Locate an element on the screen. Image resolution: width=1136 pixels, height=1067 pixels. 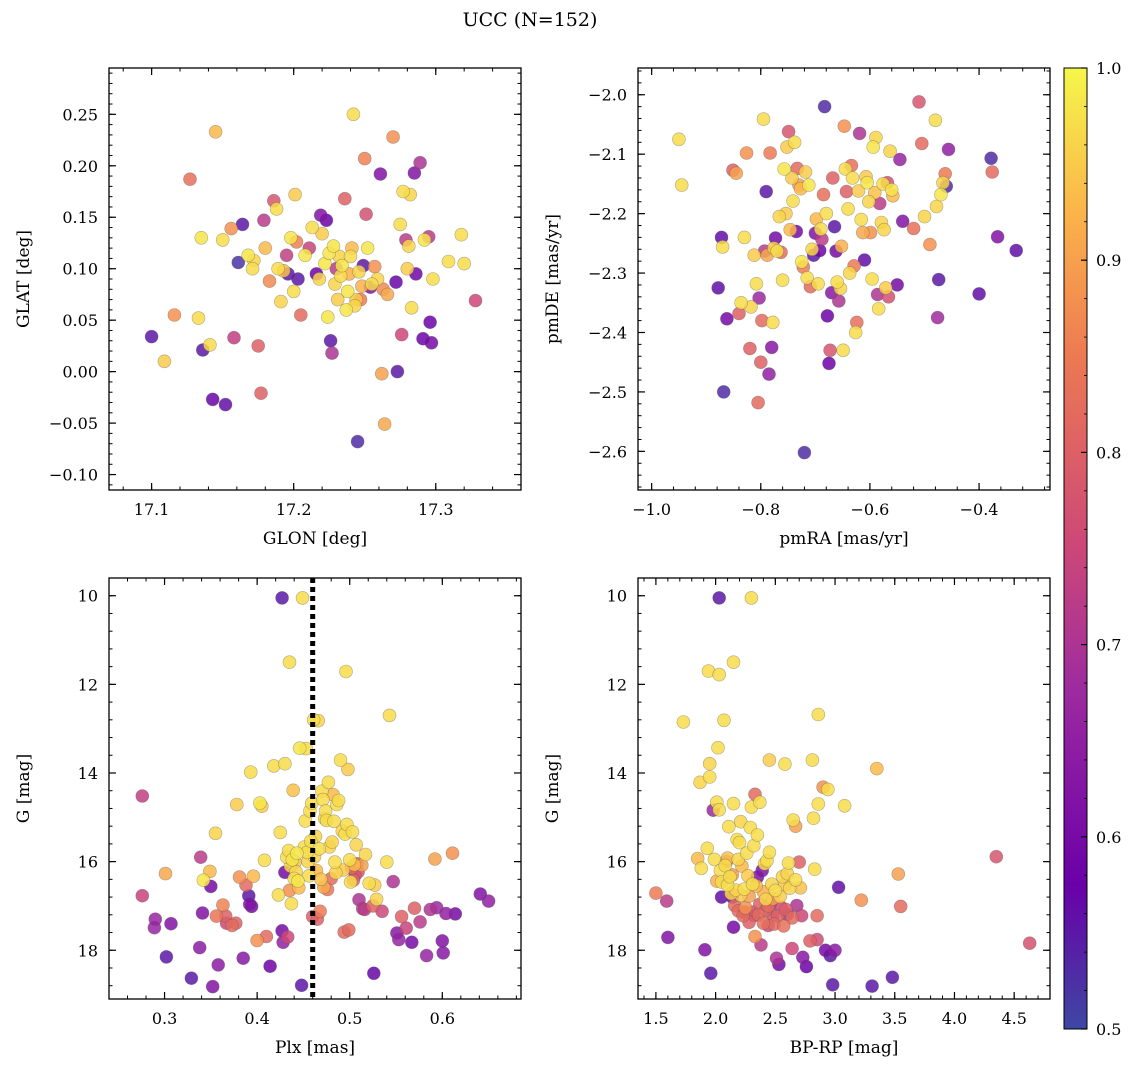
colorbar-tick-label: 0.7 is located at coordinates (1108, 645).